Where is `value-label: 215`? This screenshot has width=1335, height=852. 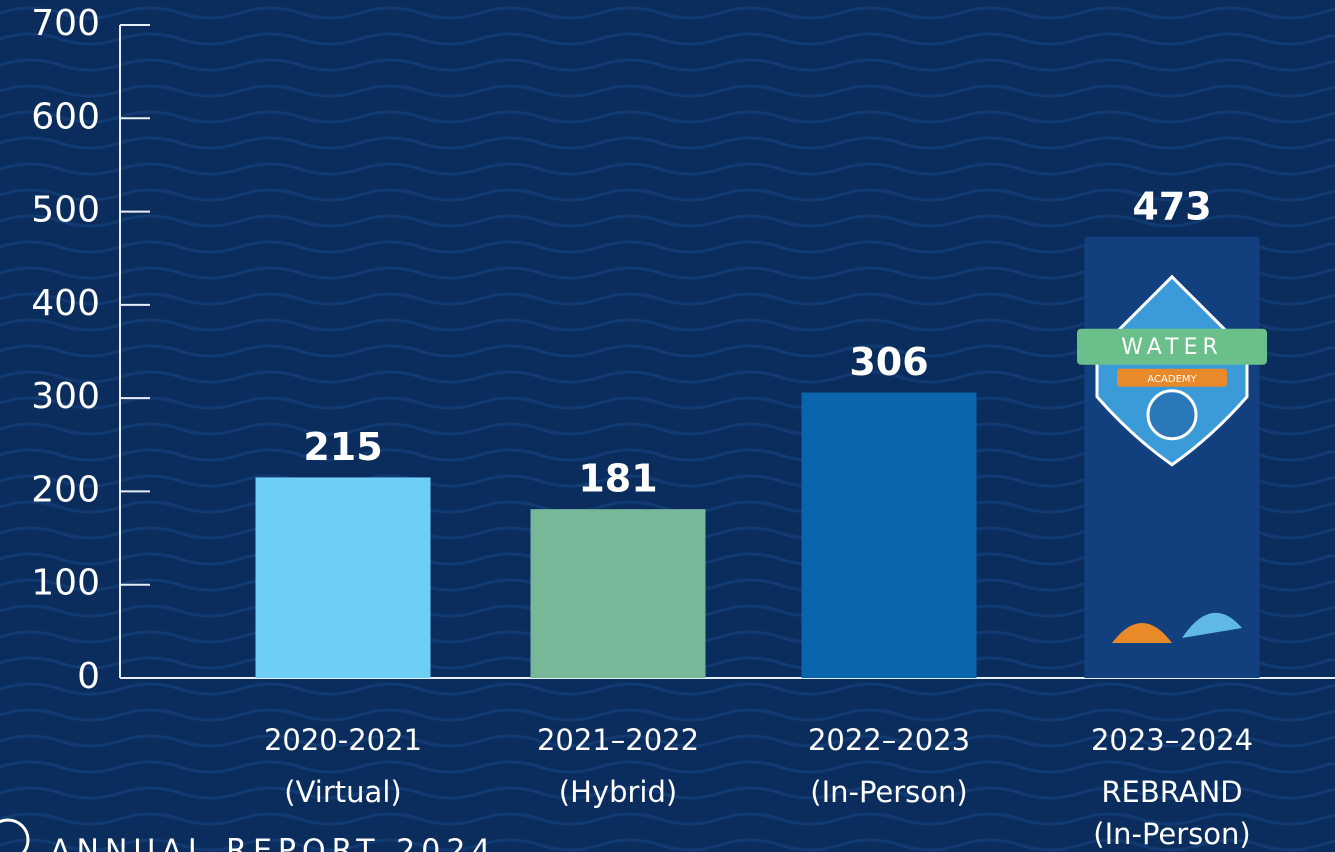
value-label: 215 is located at coordinates (342, 447).